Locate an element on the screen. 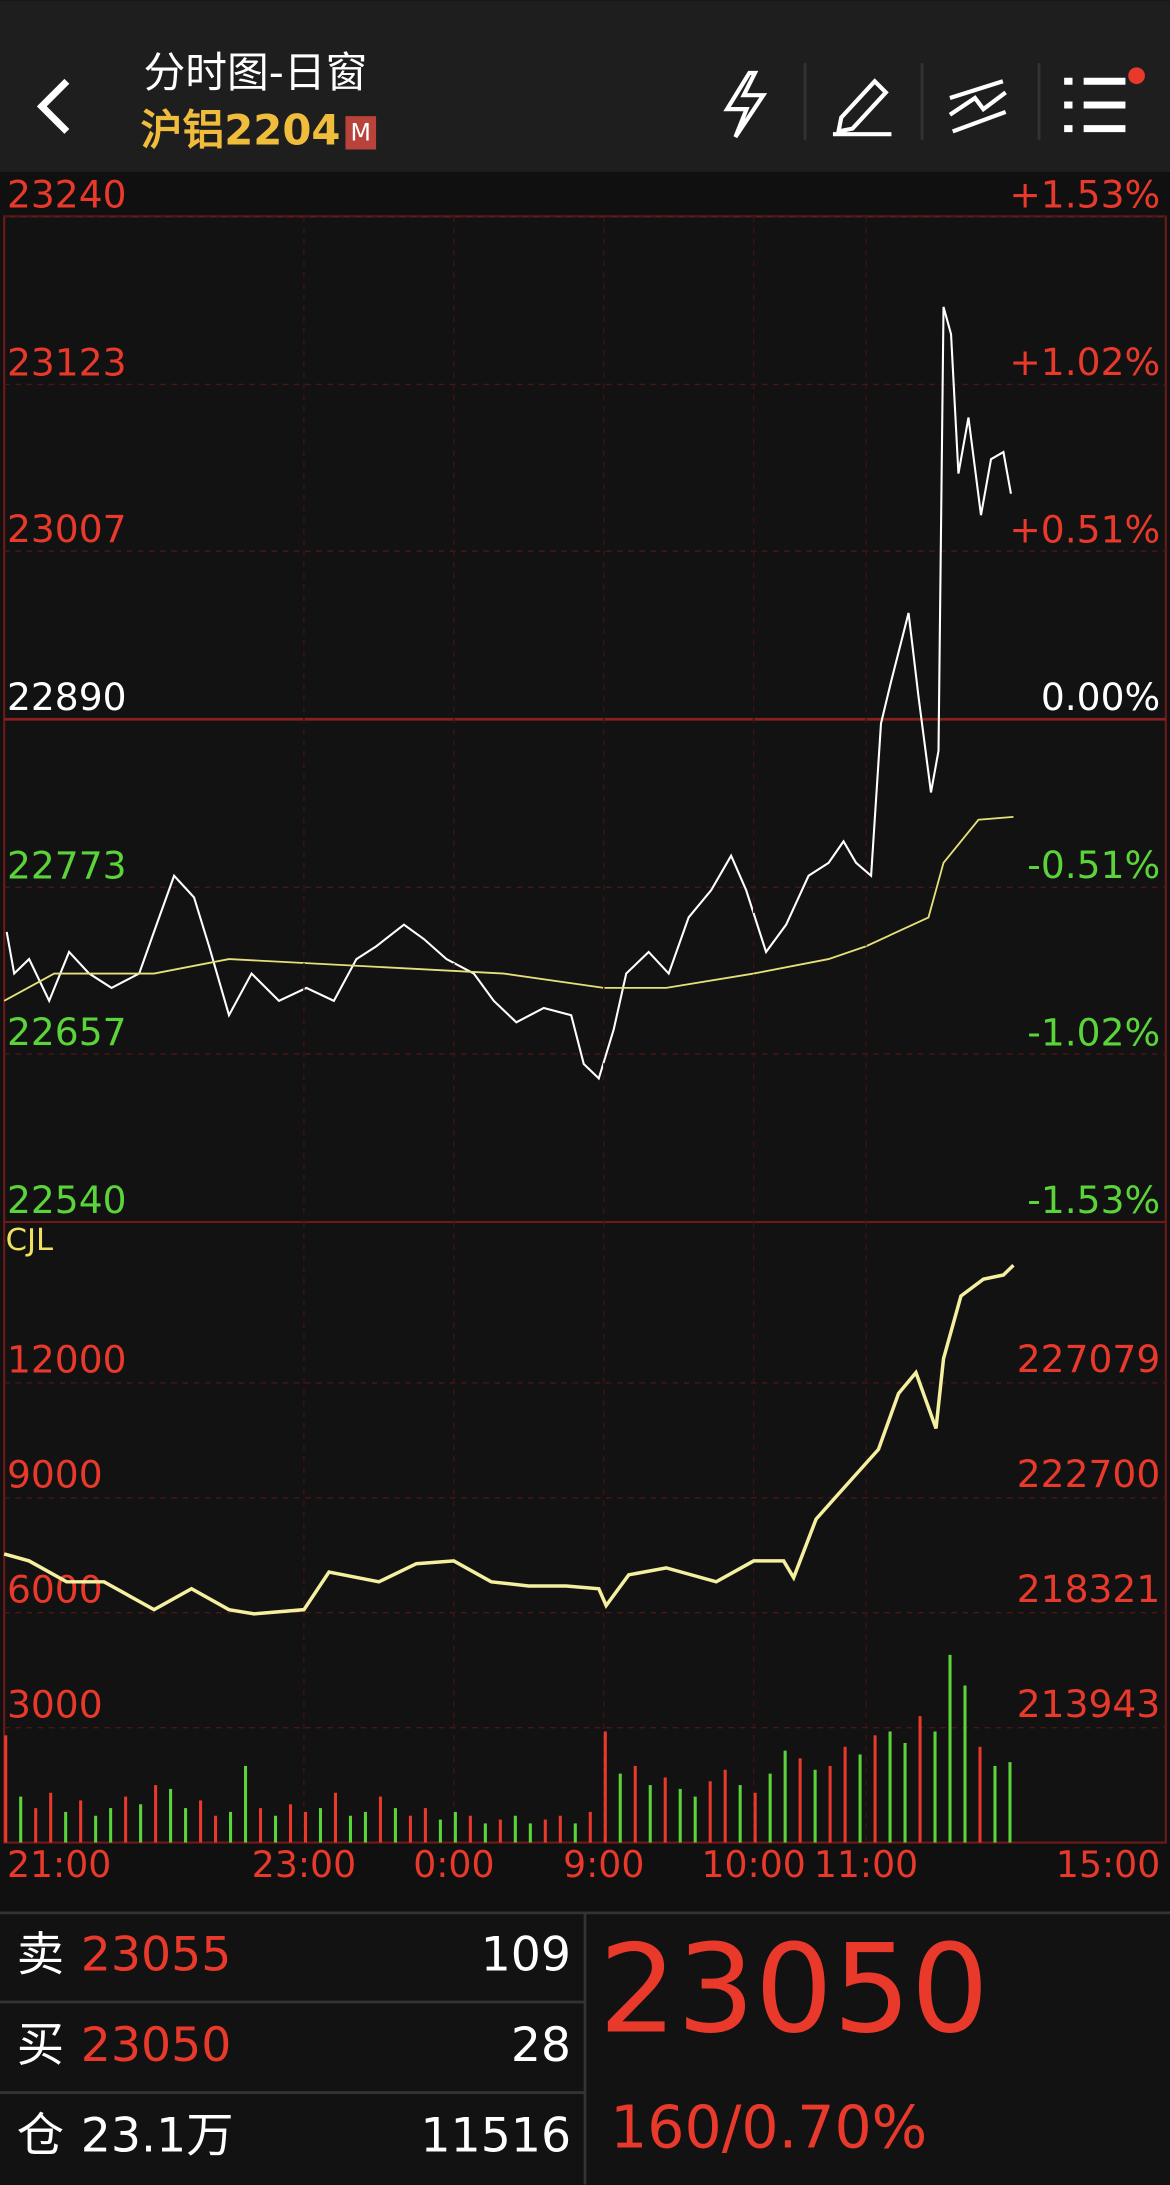 Image resolution: width=1170 pixels, height=2185 pixels. row-label: 卖 is located at coordinates (40, 1954).